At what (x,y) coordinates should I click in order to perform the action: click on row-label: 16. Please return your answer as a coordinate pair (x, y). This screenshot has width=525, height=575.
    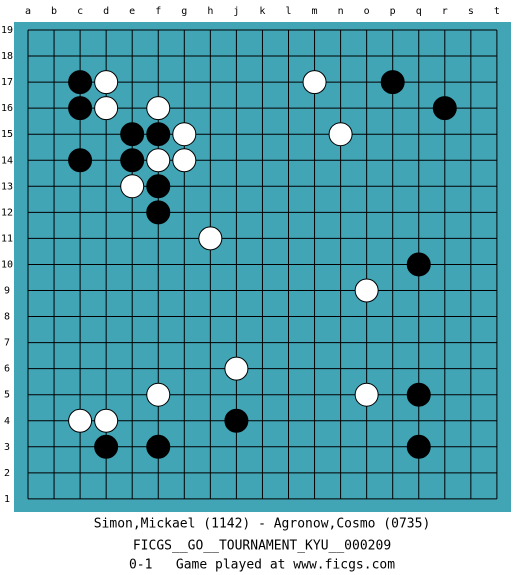
    Looking at the image, I should click on (7, 108).